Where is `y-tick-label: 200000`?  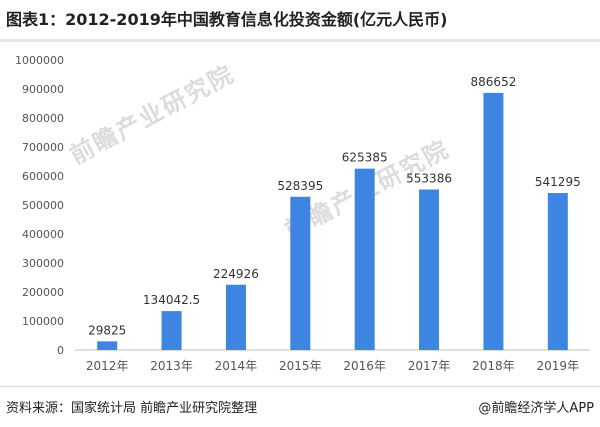 y-tick-label: 200000 is located at coordinates (43, 292).